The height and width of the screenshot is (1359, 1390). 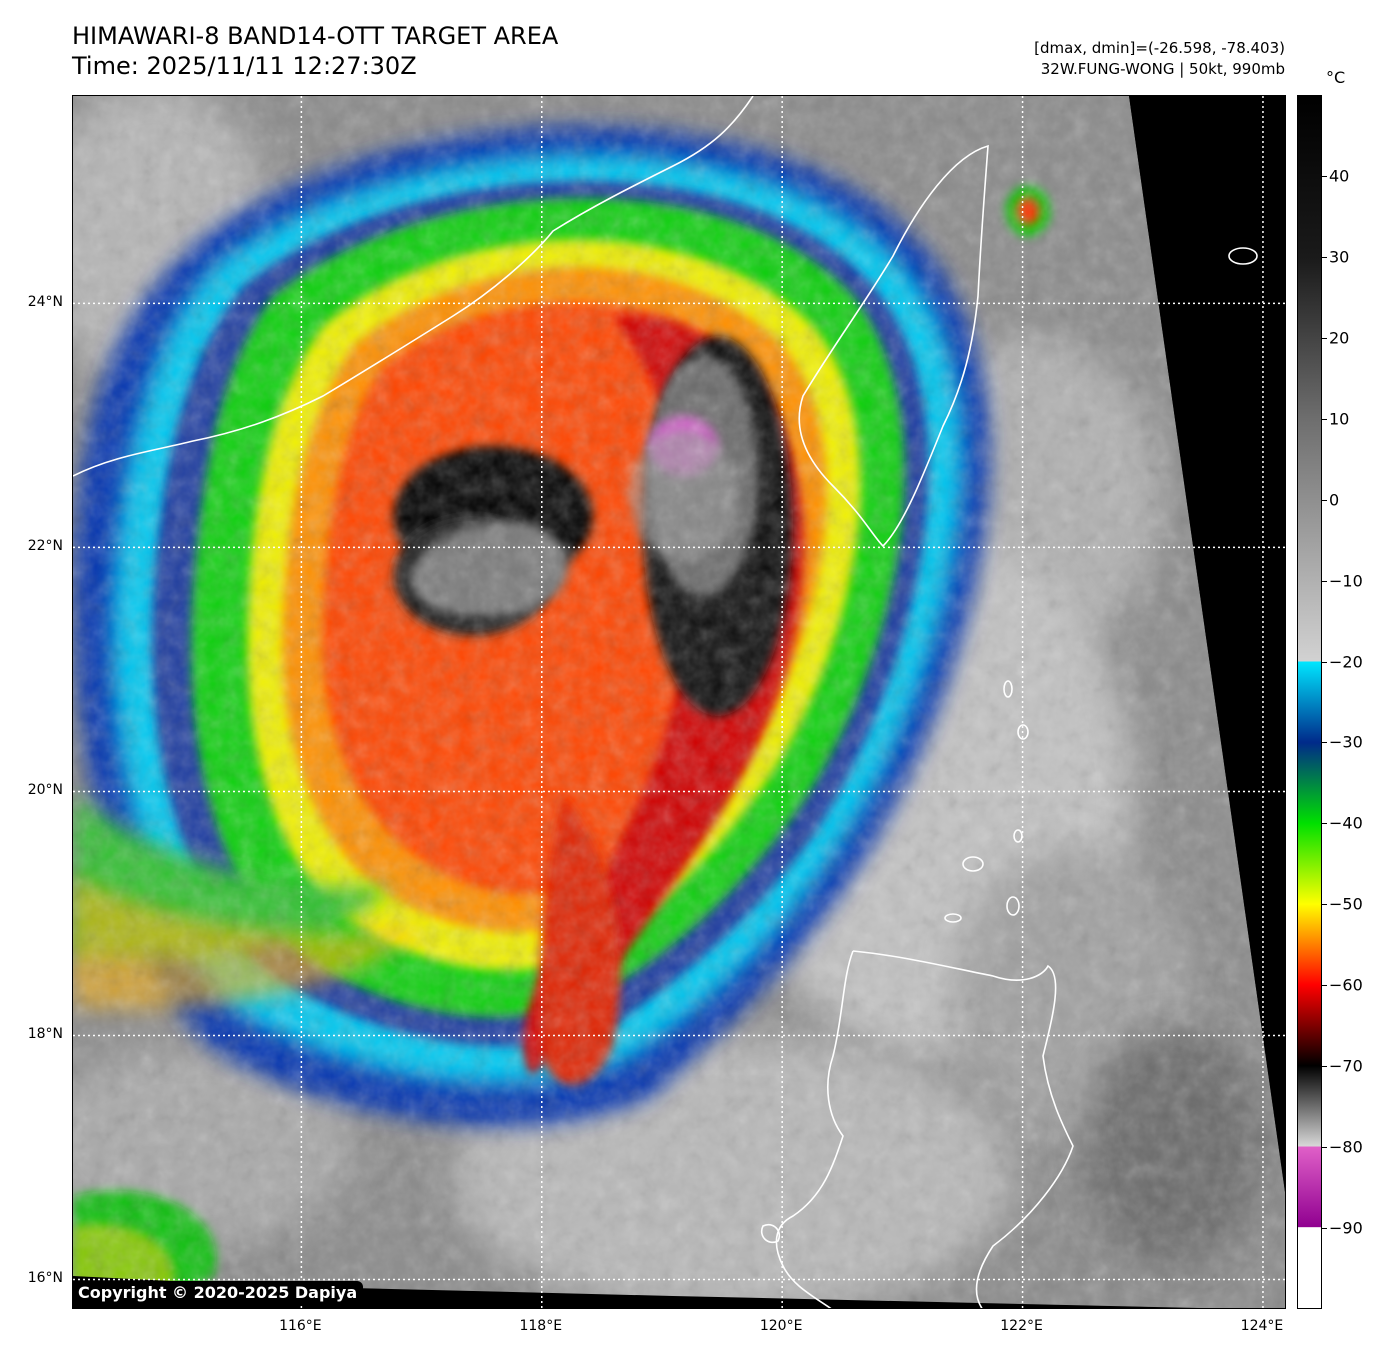 What do you see at coordinates (1309, 702) in the screenshot?
I see `temperature-colorbar` at bounding box center [1309, 702].